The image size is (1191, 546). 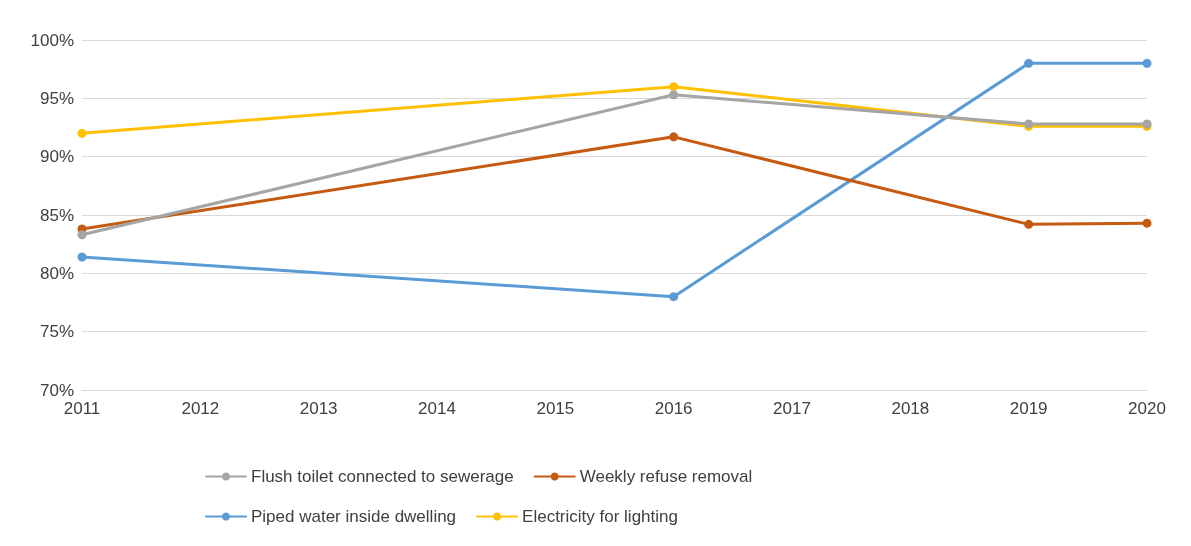 What do you see at coordinates (56, 215) in the screenshot?
I see `y-tick-label: 85%` at bounding box center [56, 215].